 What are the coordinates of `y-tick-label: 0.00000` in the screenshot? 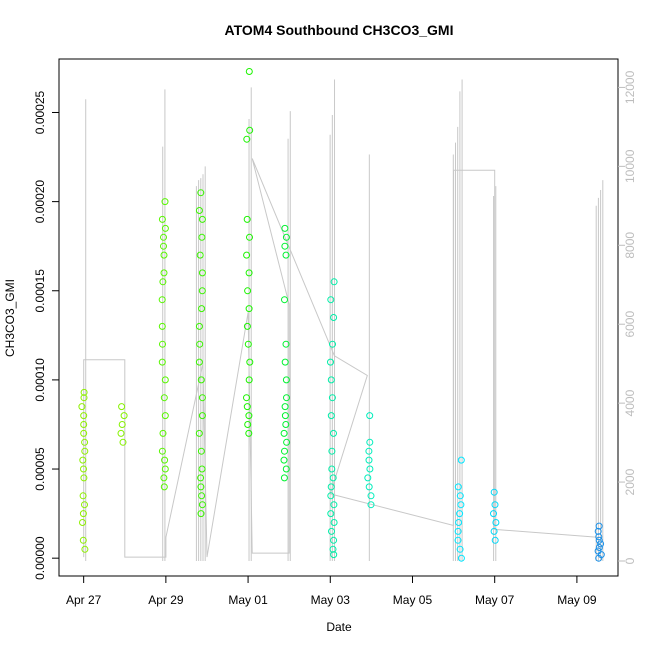 It's located at (40, 558).